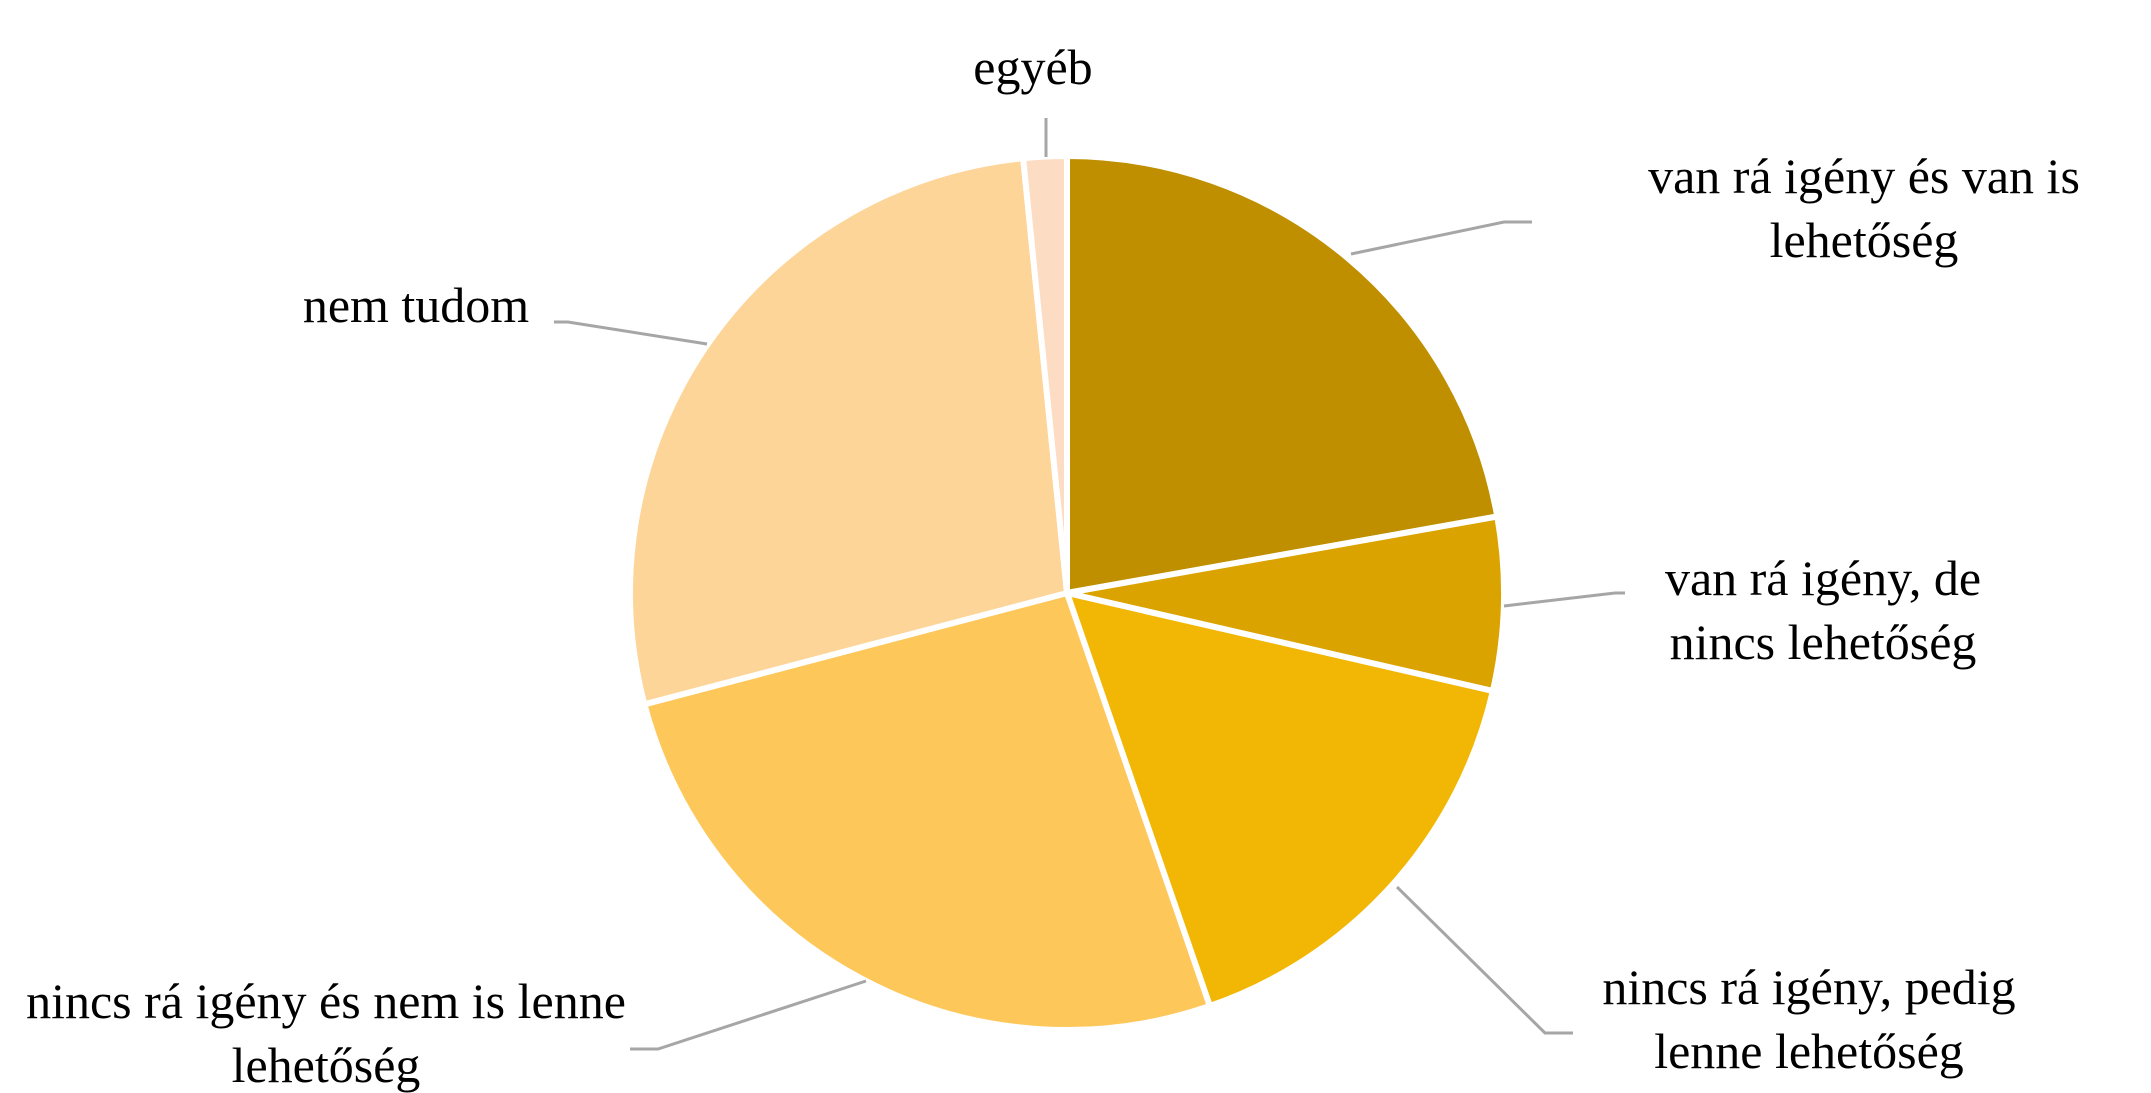  Describe the element at coordinates (1809, 1019) in the screenshot. I see `slice-label: nincs rá igény, pedig lenne lehetőség` at that location.